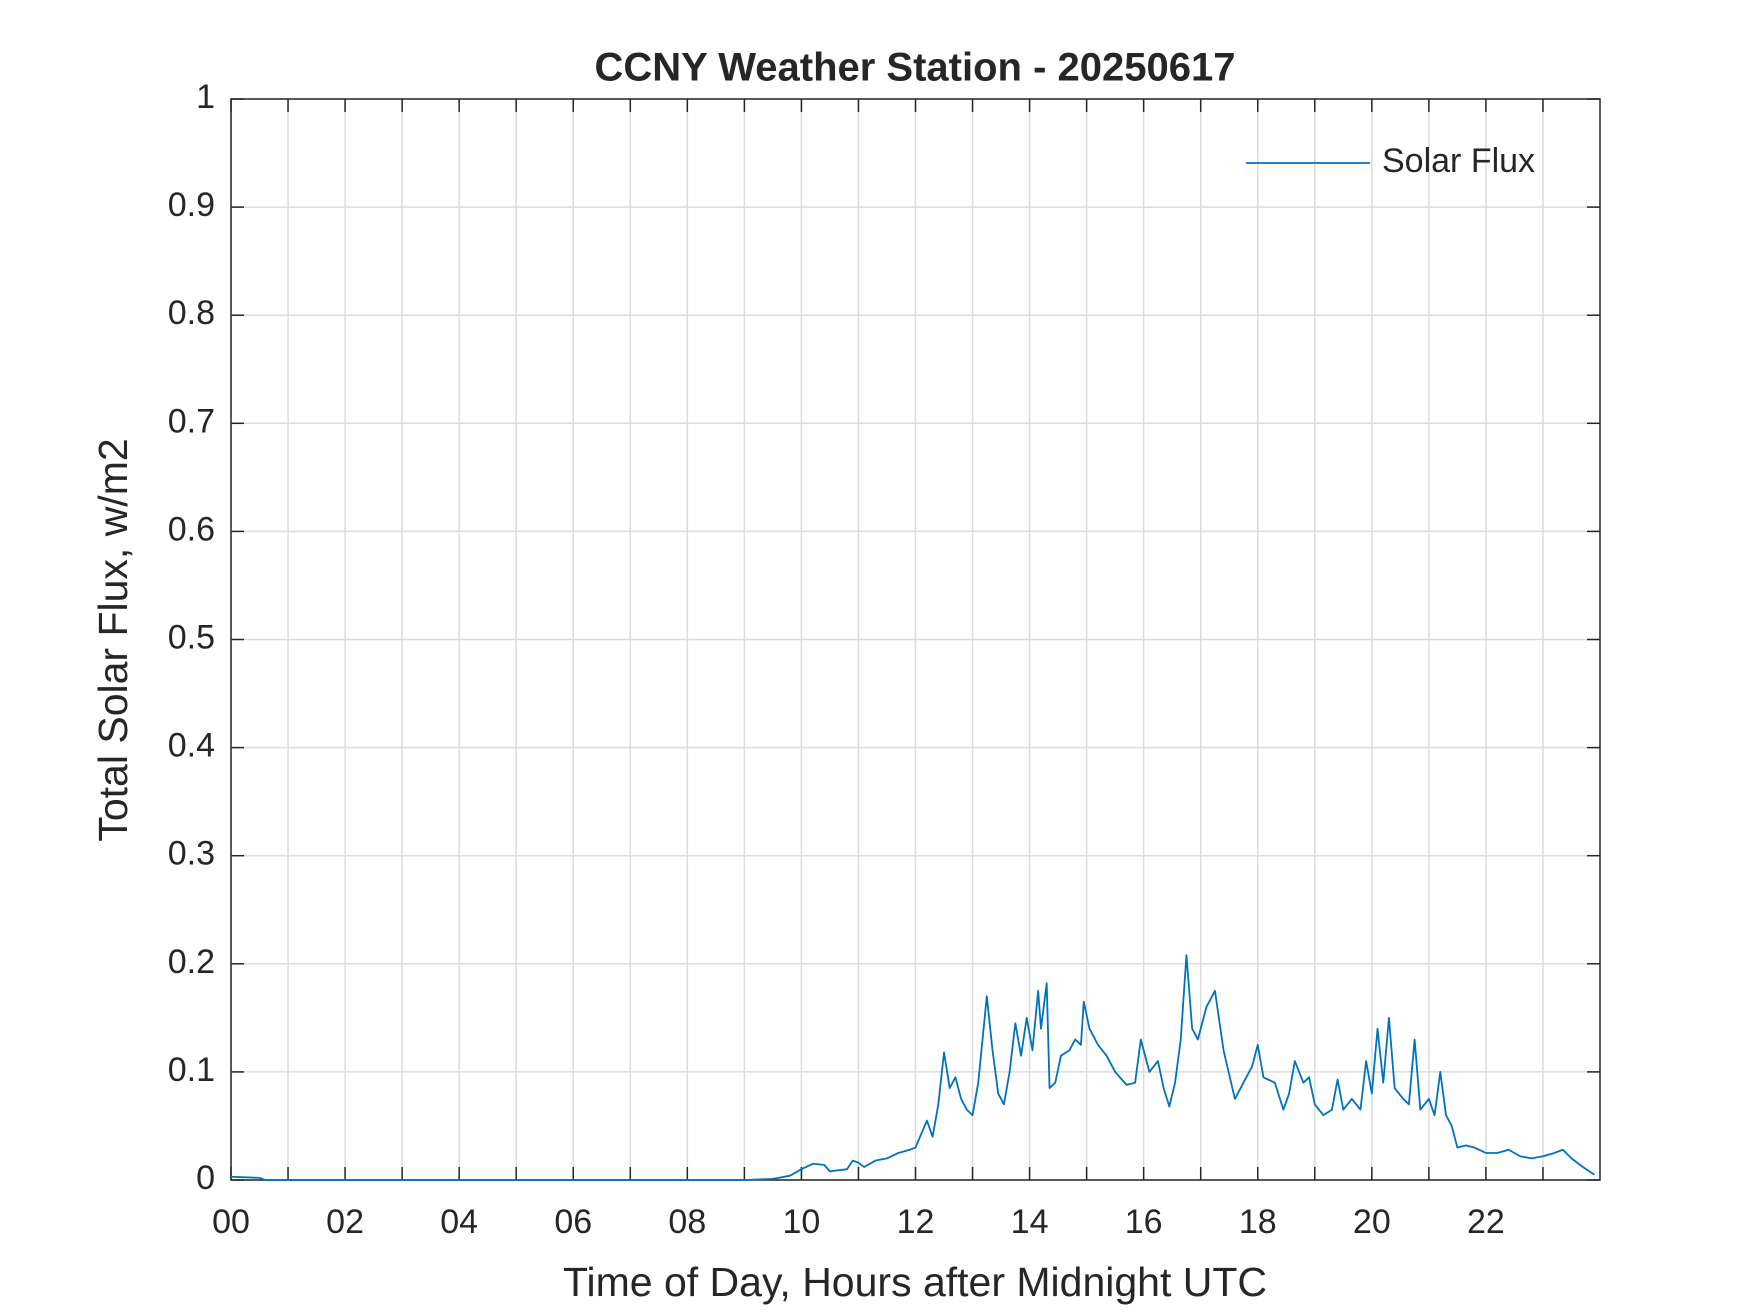  Describe the element at coordinates (912, 1067) in the screenshot. I see `line-series` at that location.